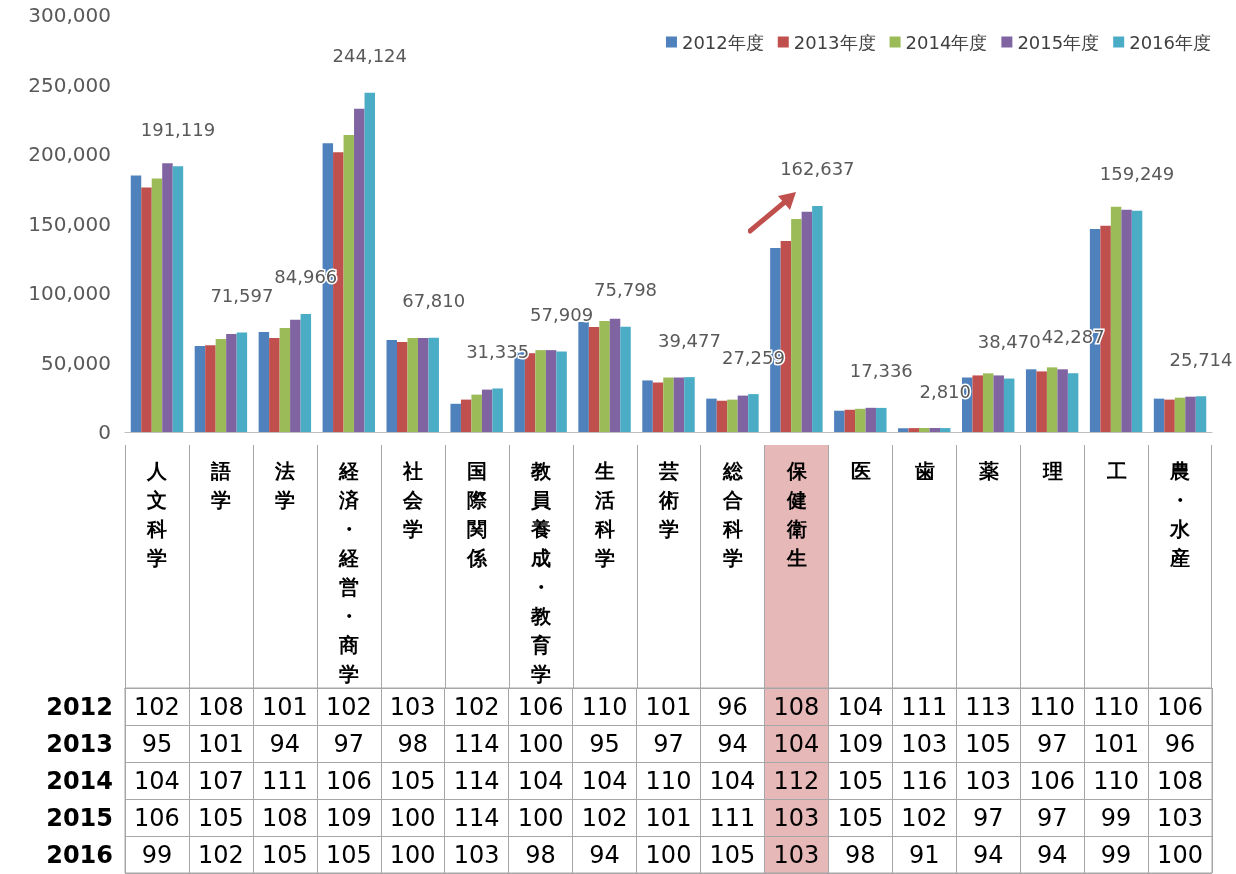 This screenshot has width=1236, height=874. I want to click on x-tick-label: 経済・経営・商学, so click(349, 573).